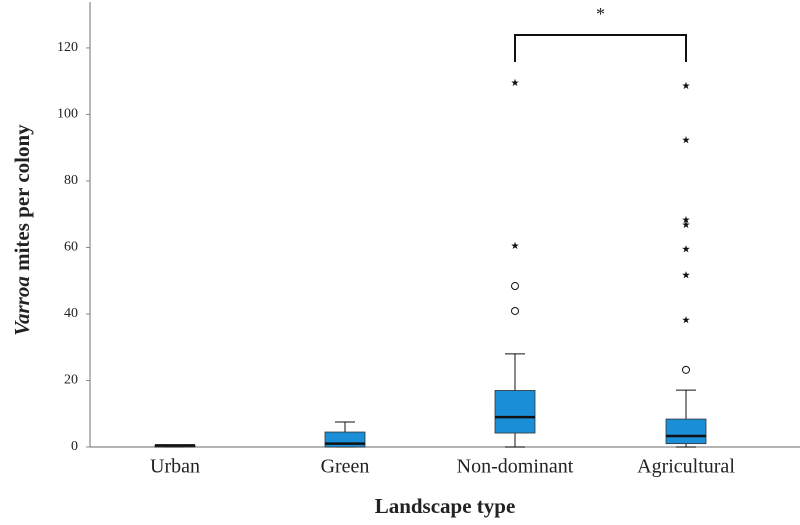 Image resolution: width=800 pixels, height=525 pixels. What do you see at coordinates (67, 114) in the screenshot?
I see `y-tick-label: 100` at bounding box center [67, 114].